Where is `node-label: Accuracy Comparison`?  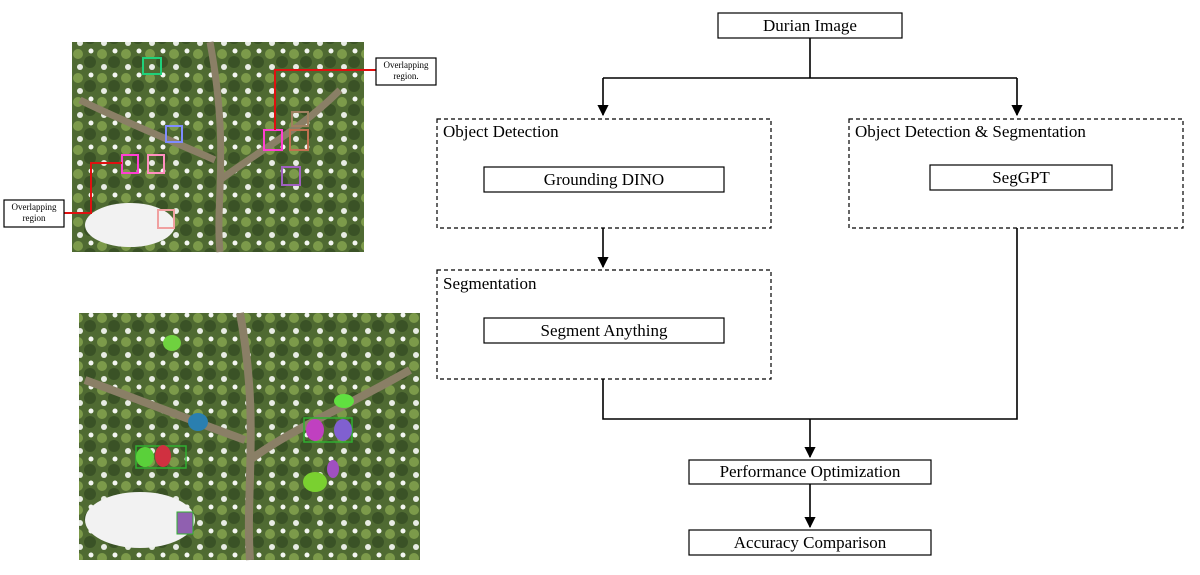 node-label: Accuracy Comparison is located at coordinates (810, 542).